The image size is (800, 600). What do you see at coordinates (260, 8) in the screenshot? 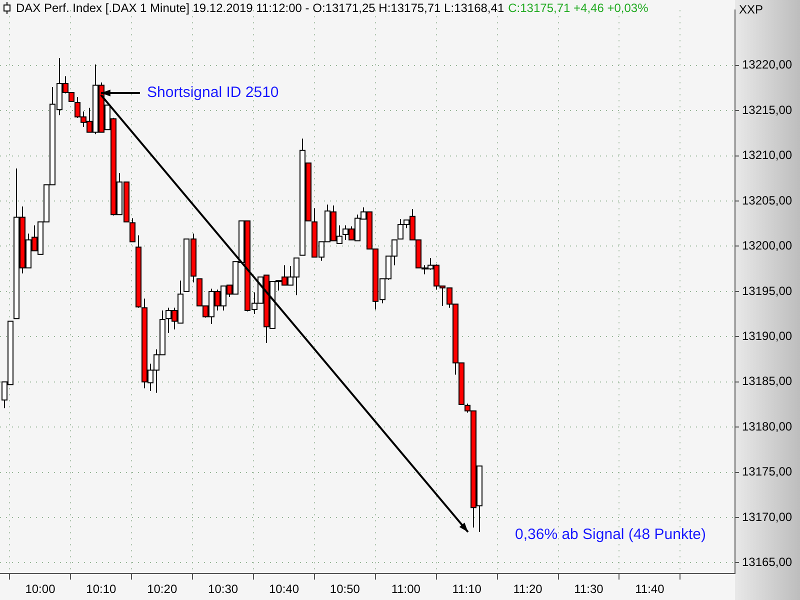
I see `chart-title: DAX Perf. Index [.DAX 1 Minute] 19.12.2019 11:12:00 - O:13171,25 H:13175,71 L:13168,41` at bounding box center [260, 8].